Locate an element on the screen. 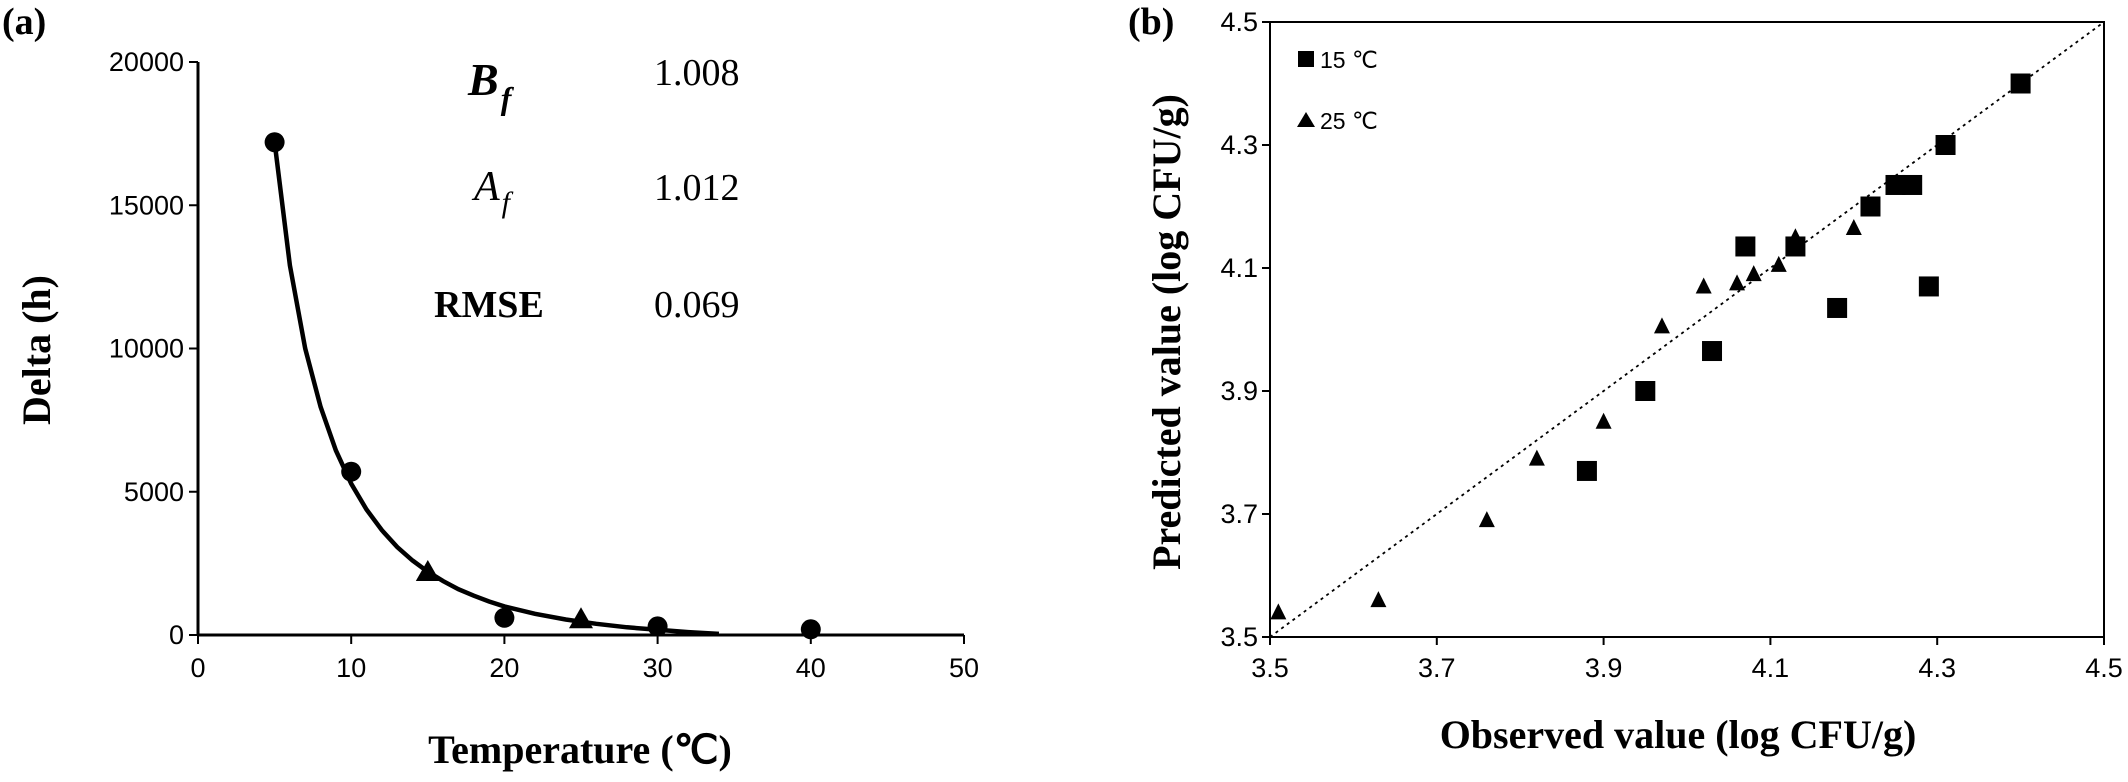  y-tick-label: 4.5 is located at coordinates (1239, 22).